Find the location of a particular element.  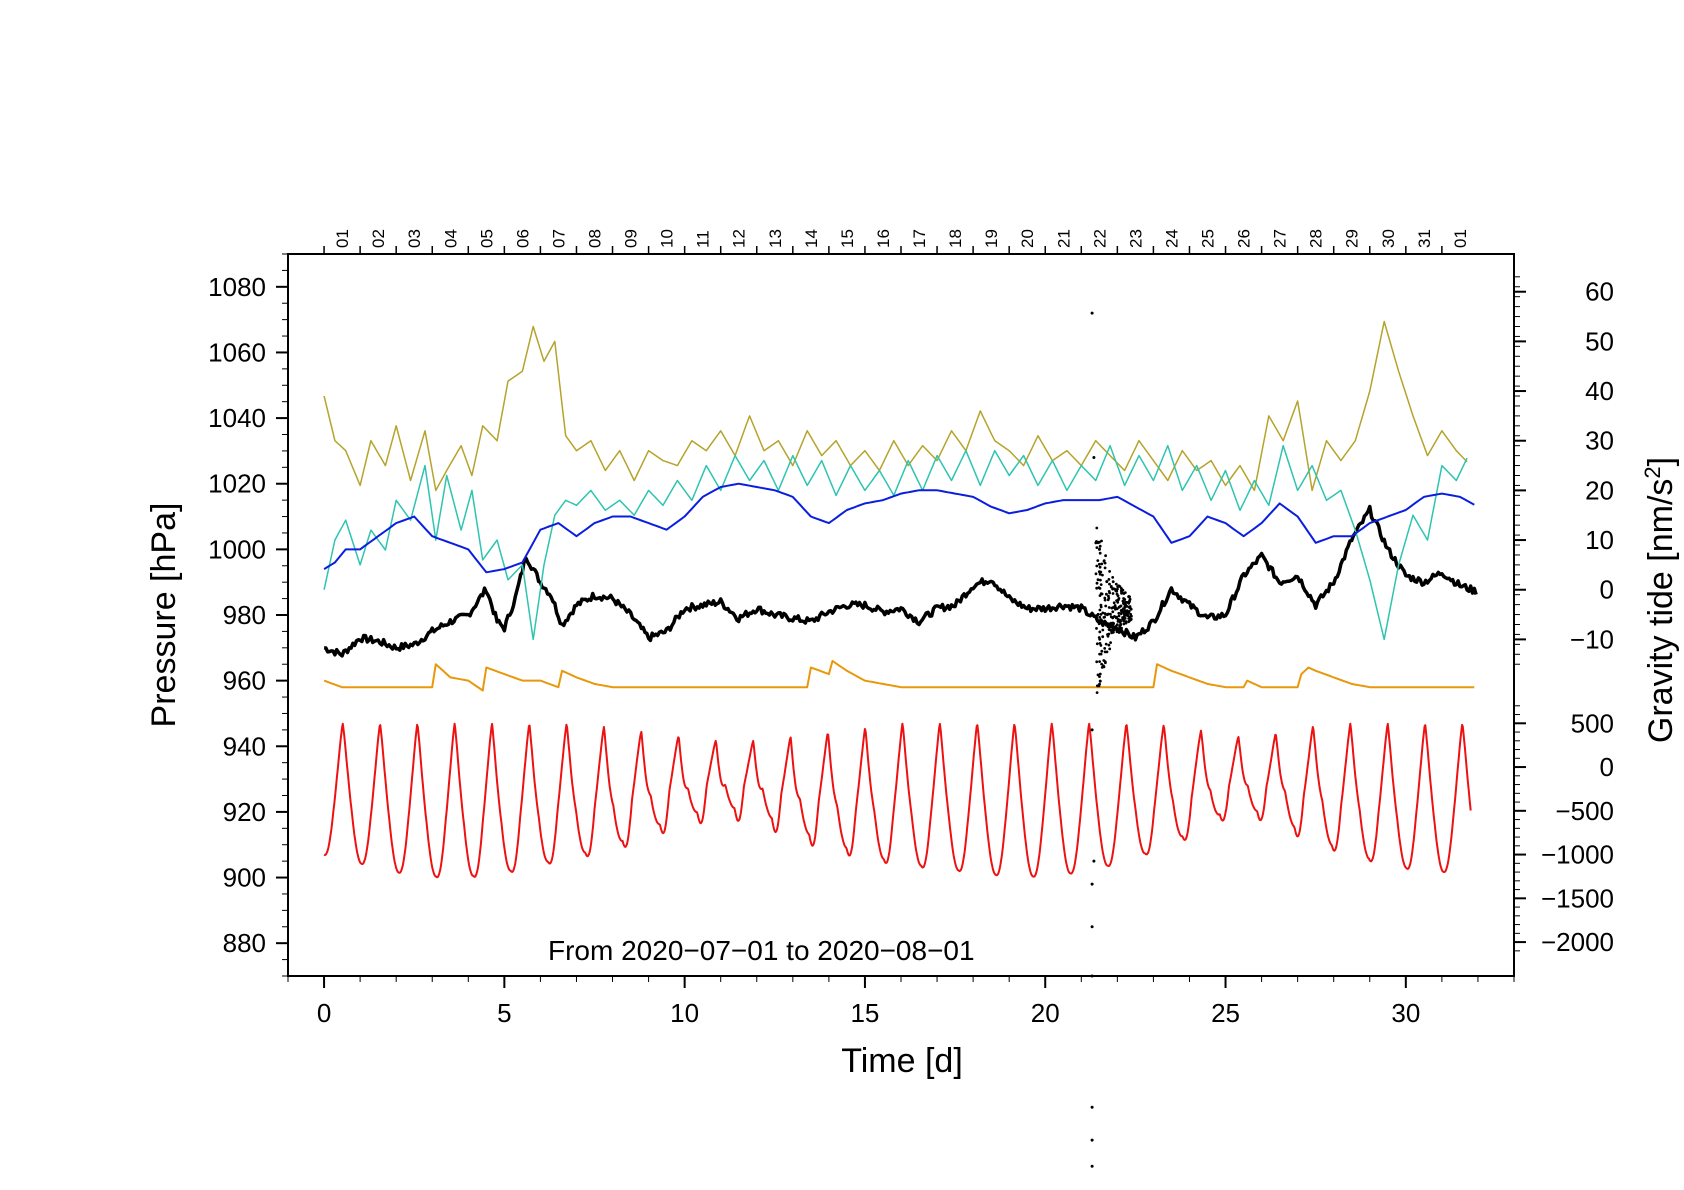

right-upper-tick-label: 50 is located at coordinates (1599, 341).